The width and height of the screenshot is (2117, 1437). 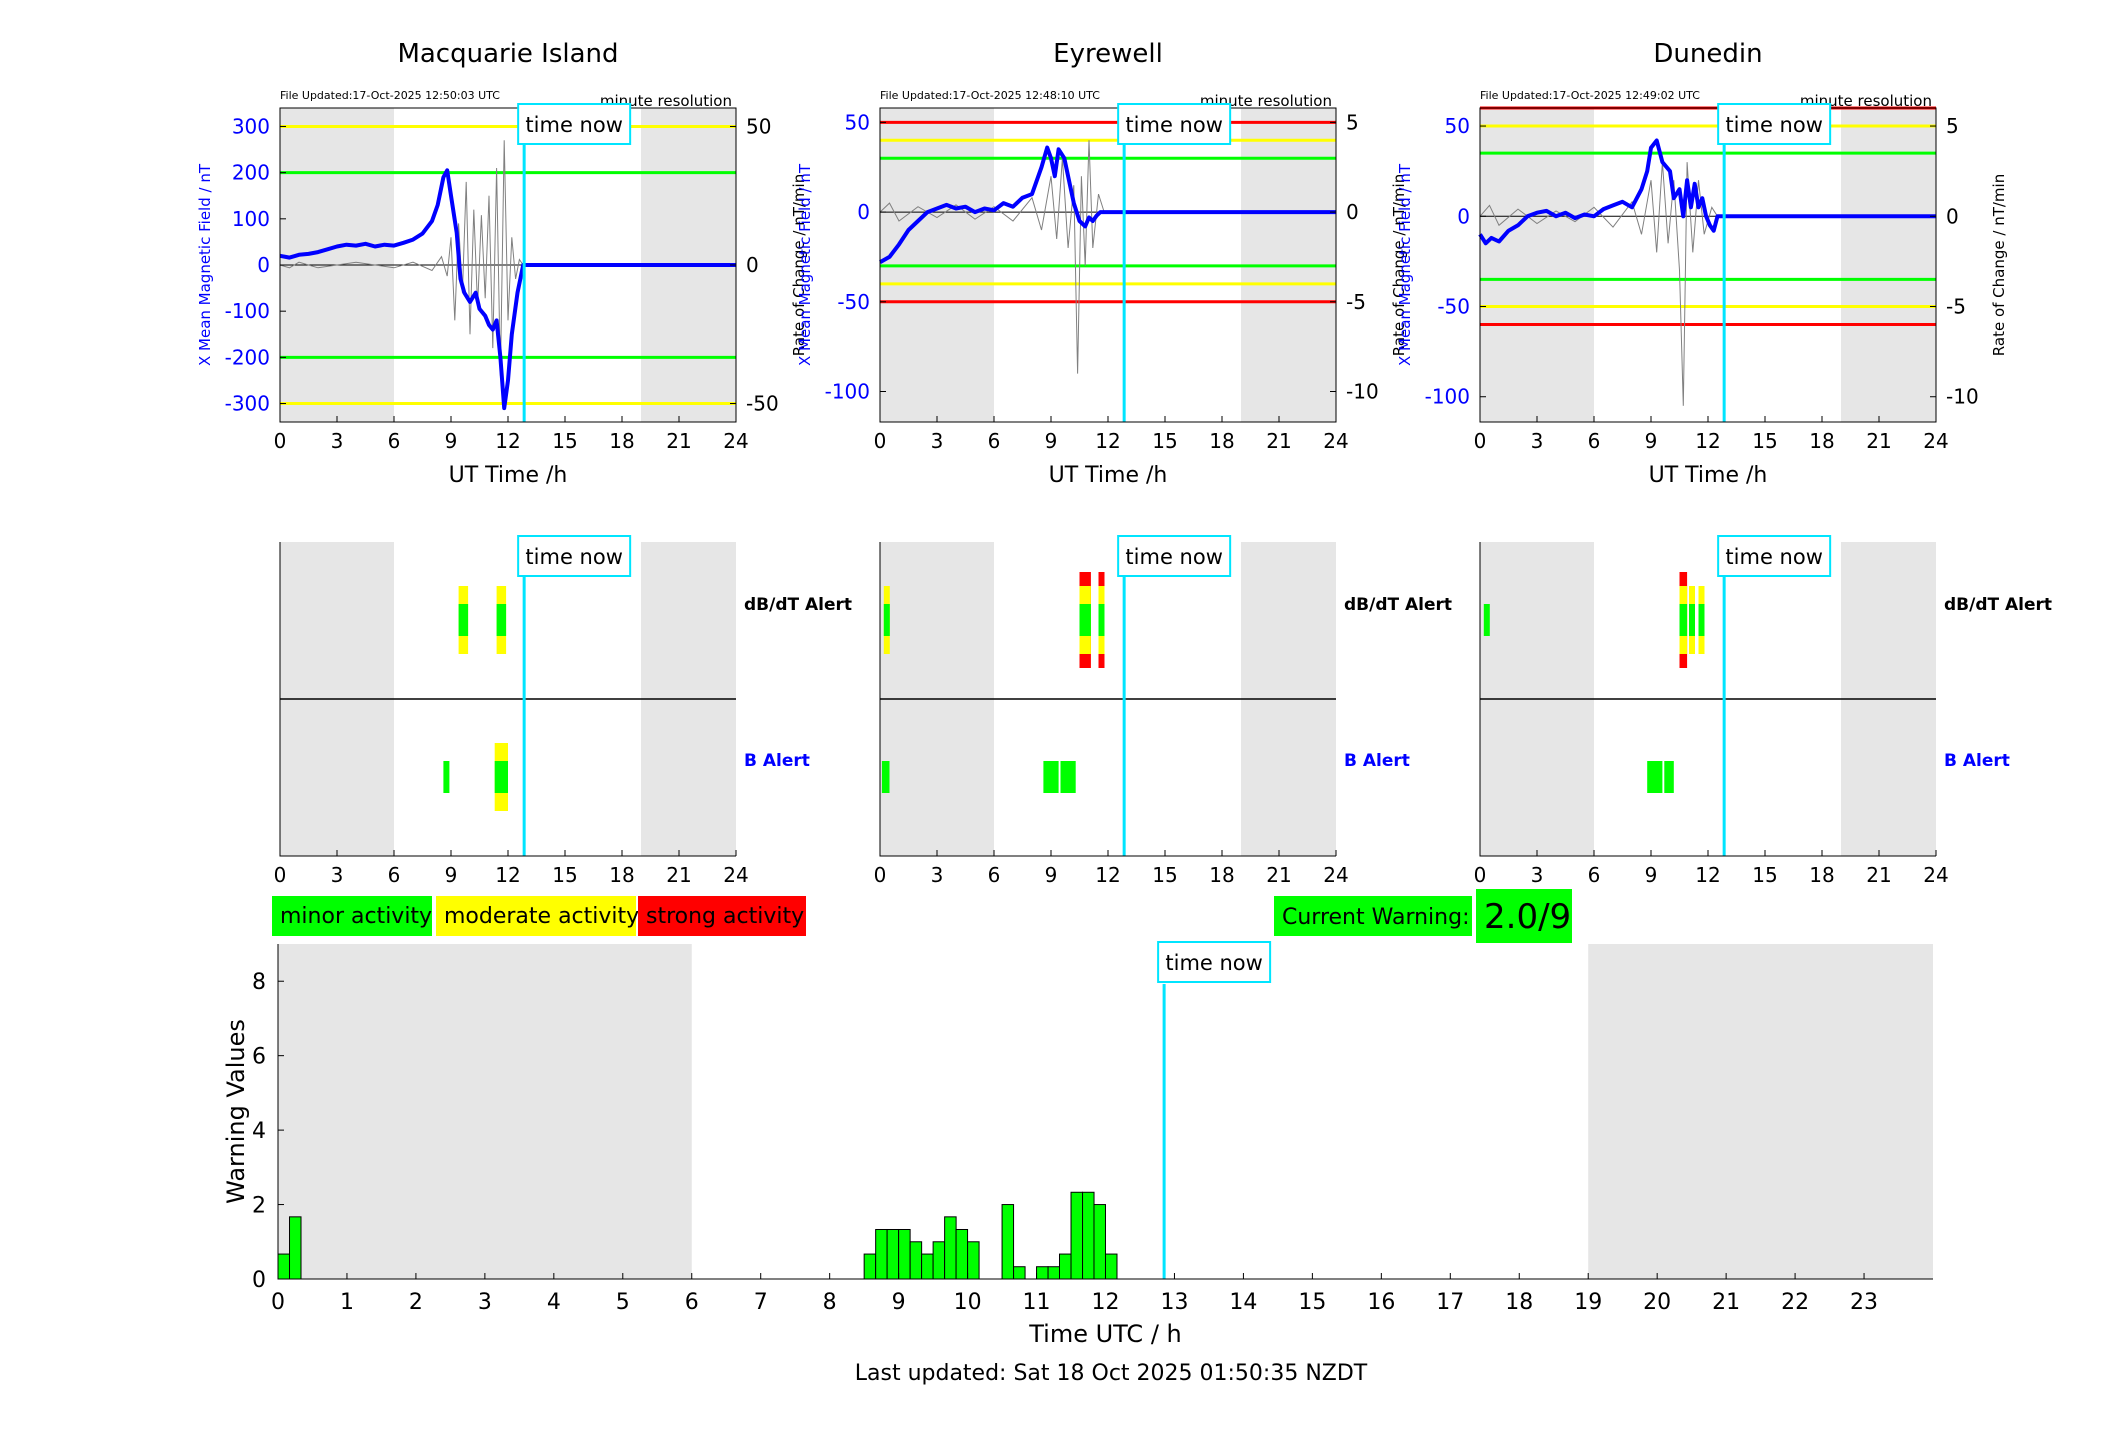 I want to click on y-axis-label: X Mean Magnetic Field / nT, so click(x=1405, y=264).